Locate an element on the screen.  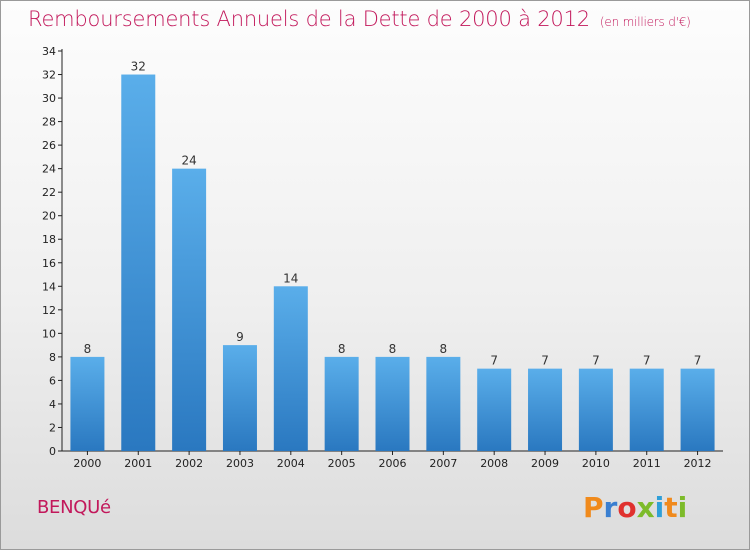
y-tick-label: 12 is located at coordinates (49, 310).